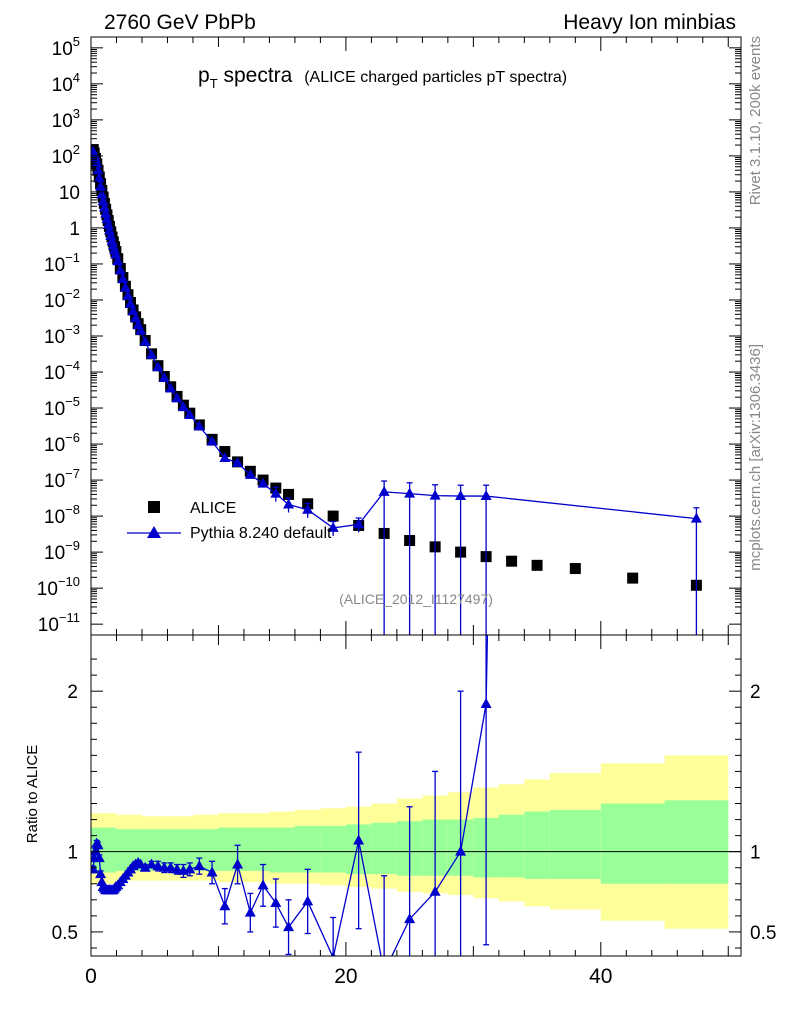 The image size is (786, 1024). I want to click on title-subscript: T, so click(214, 83).